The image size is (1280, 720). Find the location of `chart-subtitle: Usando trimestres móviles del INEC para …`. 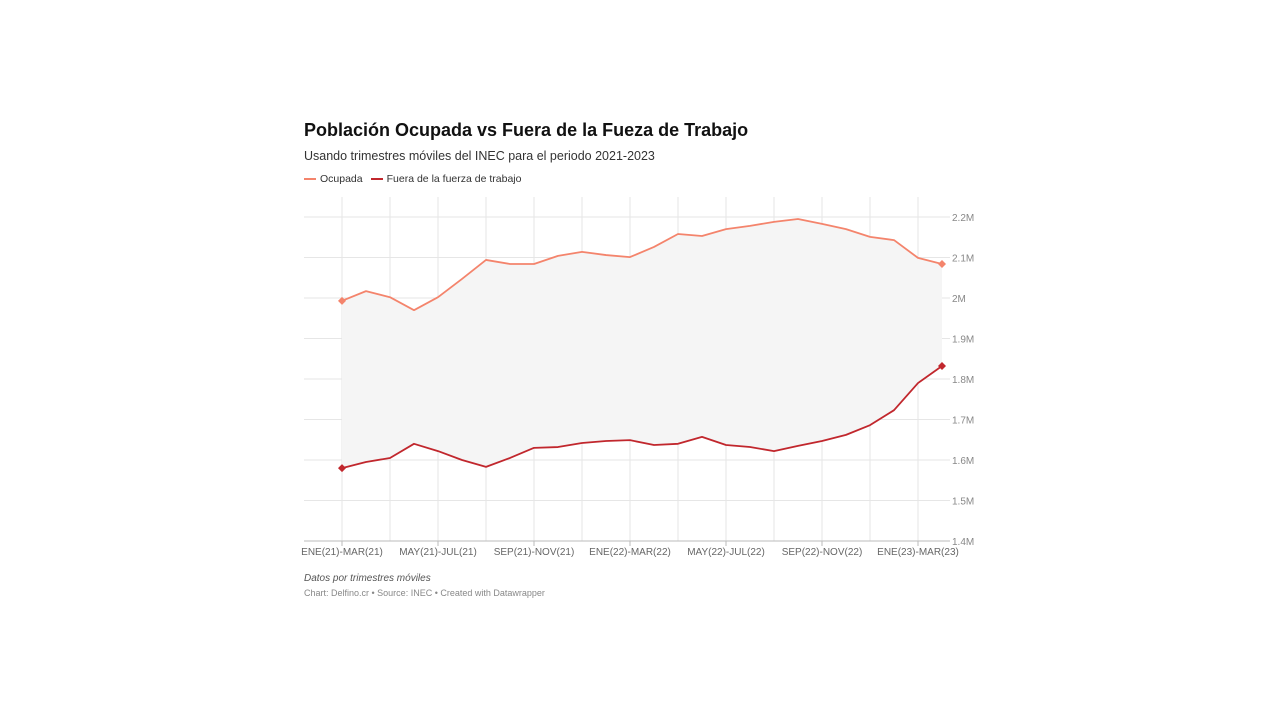

chart-subtitle: Usando trimestres móviles del INEC para … is located at coordinates (479, 156).